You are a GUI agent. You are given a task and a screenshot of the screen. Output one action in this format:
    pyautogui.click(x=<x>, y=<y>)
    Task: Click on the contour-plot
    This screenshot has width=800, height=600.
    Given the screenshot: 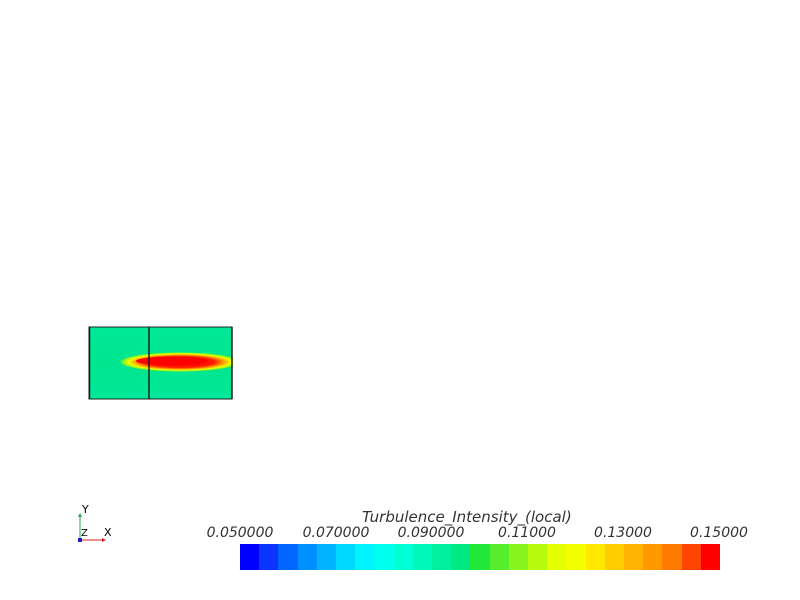 What is the action you would take?
    pyautogui.click(x=160, y=363)
    